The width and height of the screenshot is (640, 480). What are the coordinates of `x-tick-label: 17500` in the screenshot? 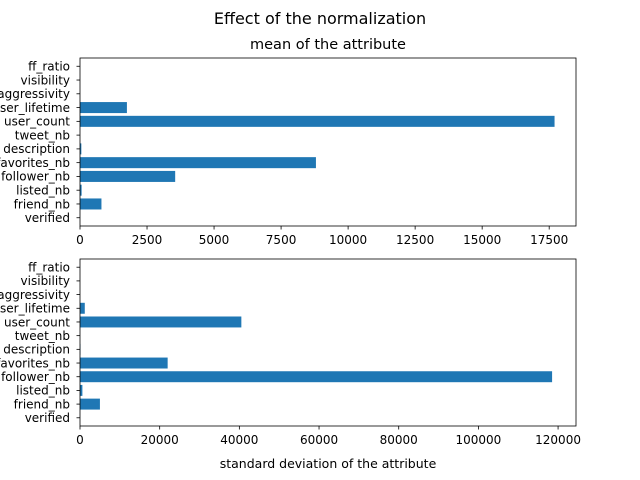 It's located at (549, 240).